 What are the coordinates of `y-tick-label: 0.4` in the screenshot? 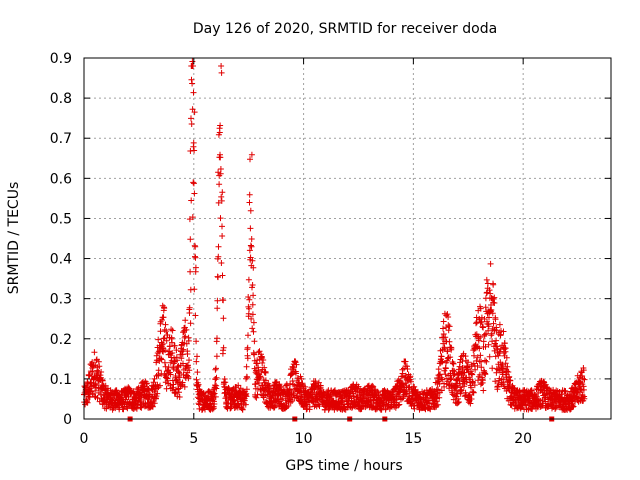 It's located at (61, 260).